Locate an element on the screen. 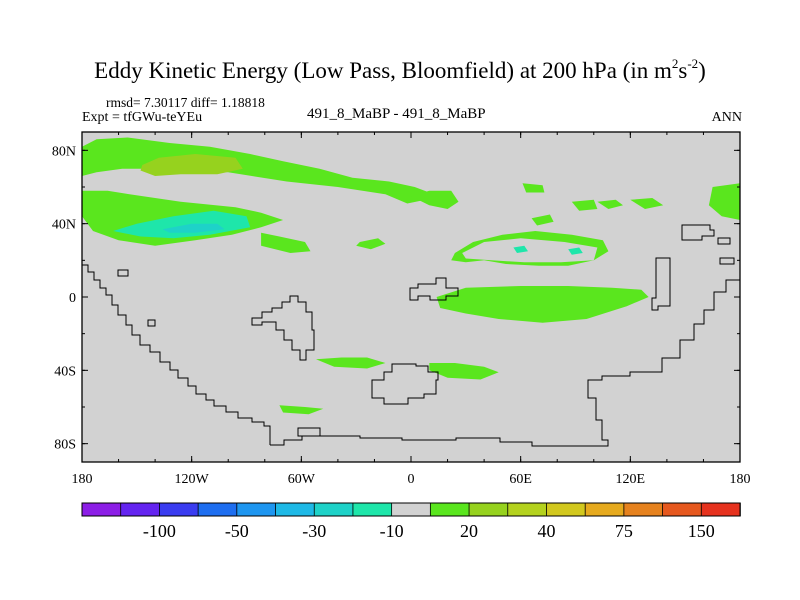 The image size is (800, 600). field-region-small-blob-a is located at coordinates (533, 188).